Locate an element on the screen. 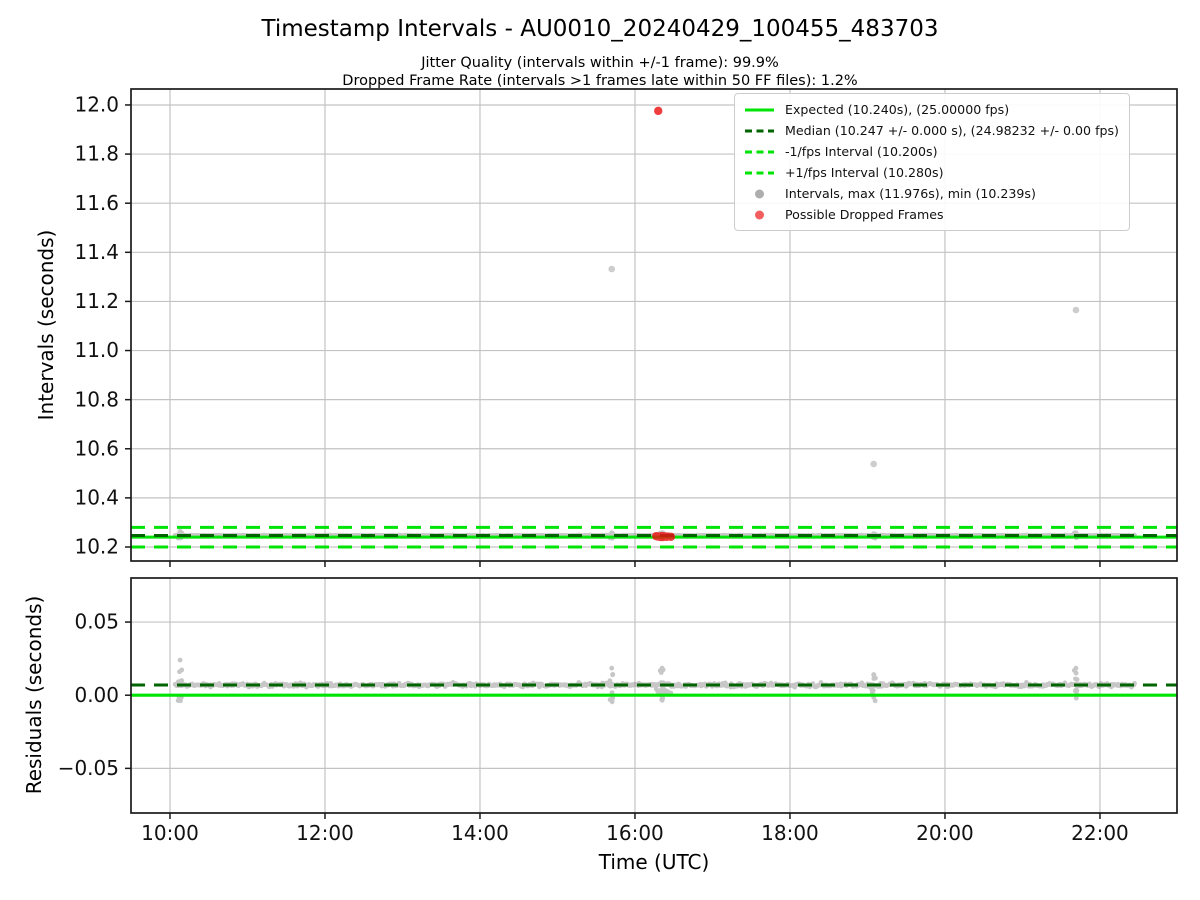 The image size is (1200, 900). x-tick-label: 14:00 is located at coordinates (480, 833).